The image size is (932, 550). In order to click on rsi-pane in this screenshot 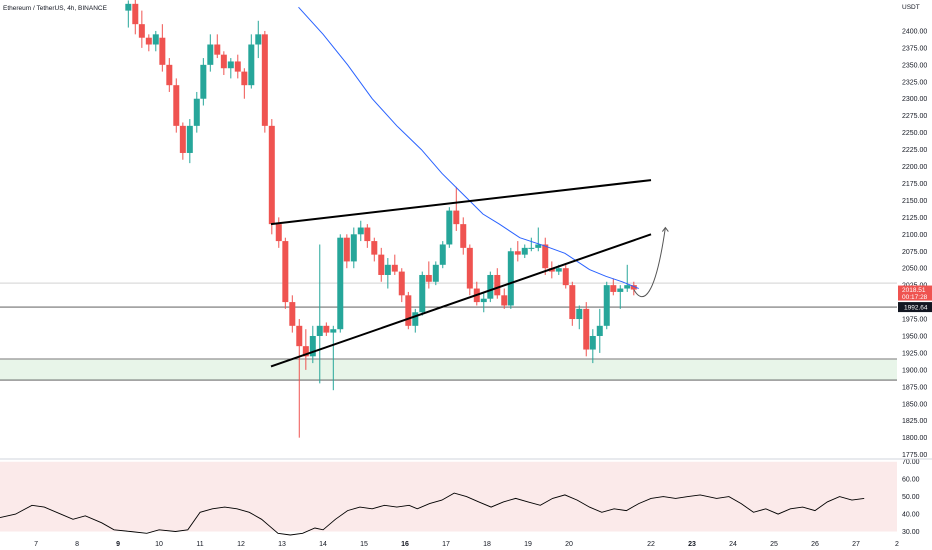, I will do `click(448, 498)`.